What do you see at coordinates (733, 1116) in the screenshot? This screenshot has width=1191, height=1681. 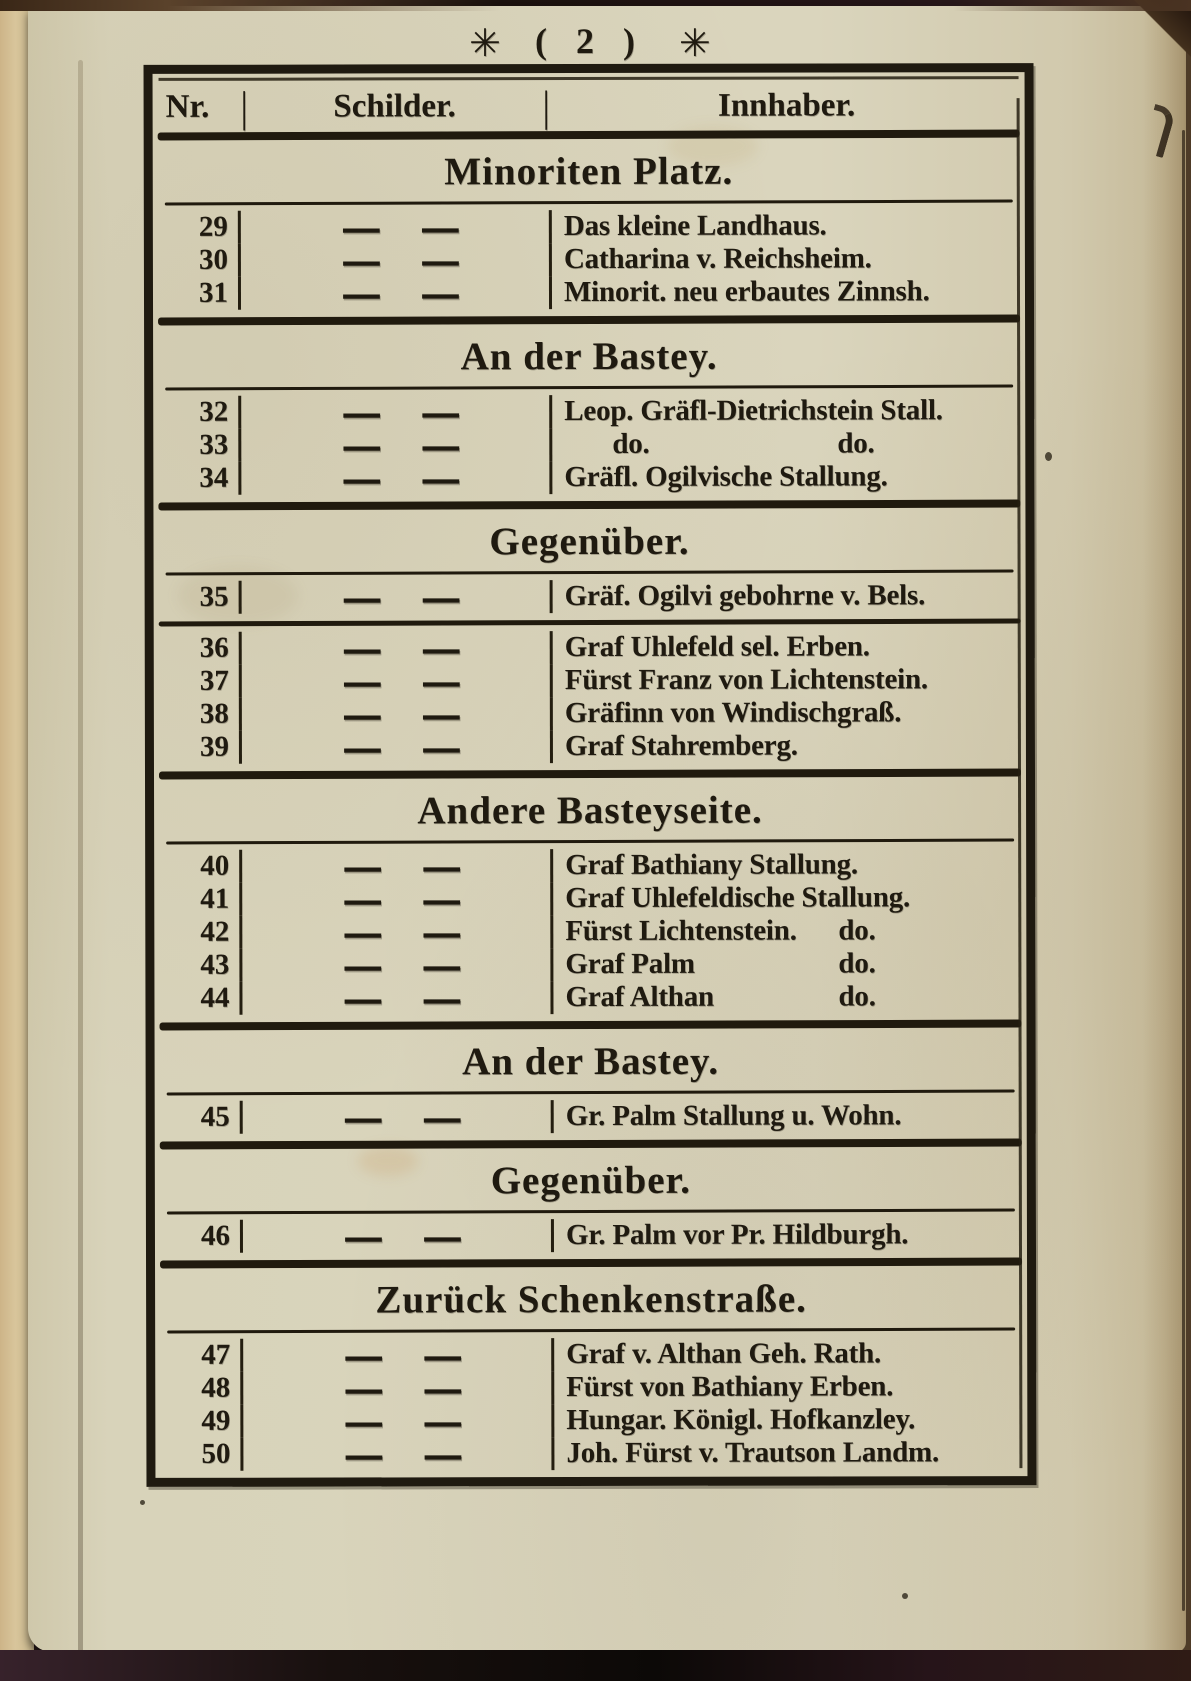 I see `owner-name: Gr. Palm Stallung u. Wohn.` at bounding box center [733, 1116].